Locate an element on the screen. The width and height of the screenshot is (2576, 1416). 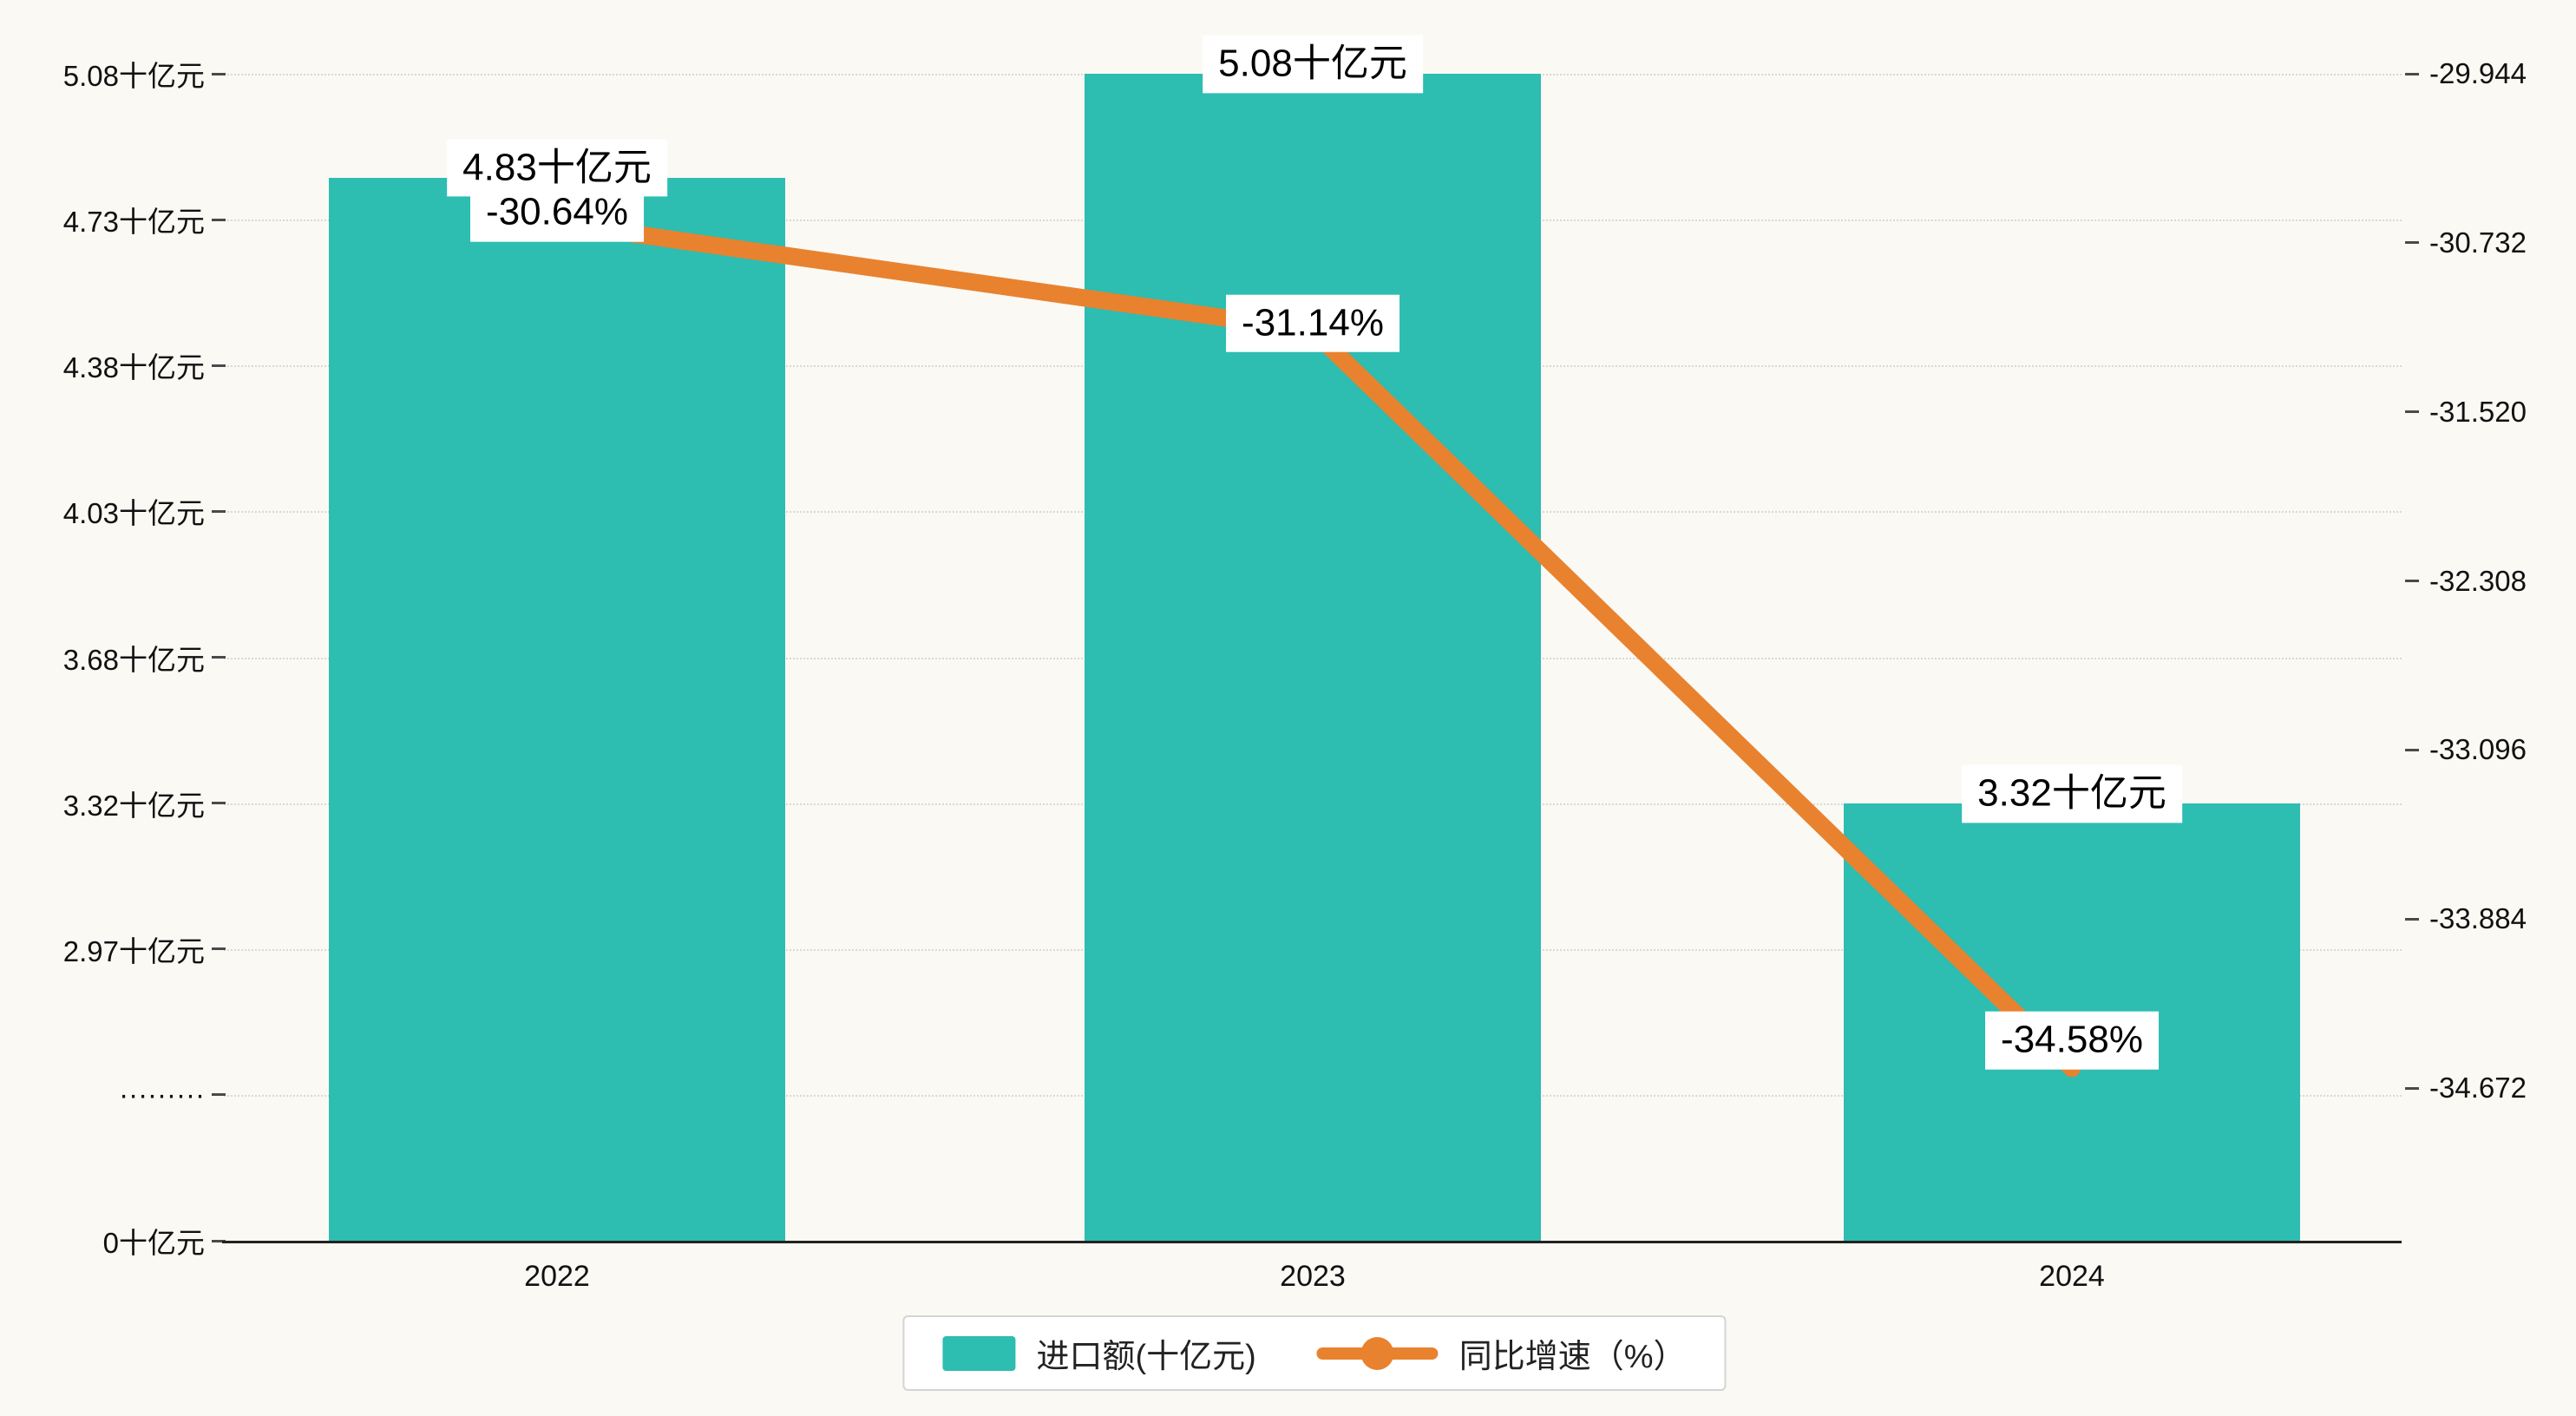
bar-value-label: 5.08十亿元 is located at coordinates (1313, 64).